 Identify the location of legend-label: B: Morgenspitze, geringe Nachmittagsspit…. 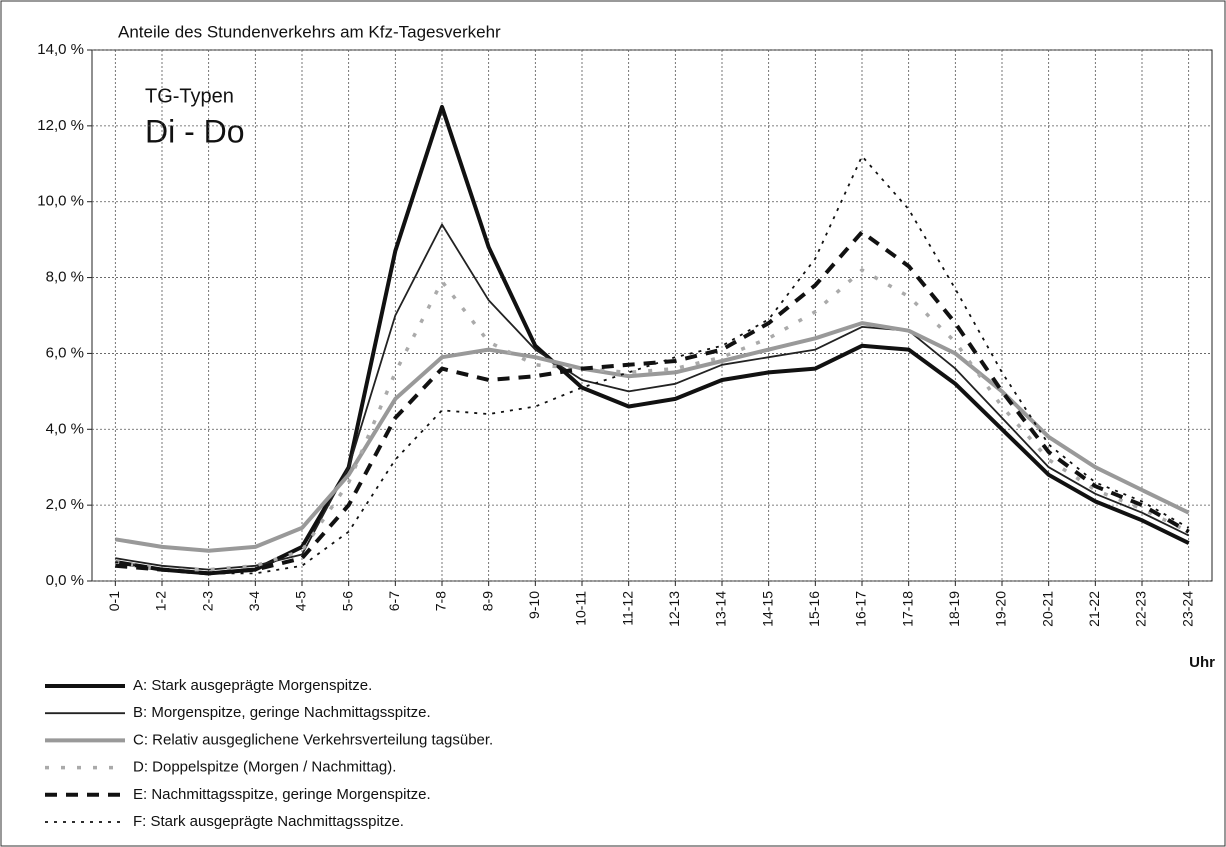
(282, 712).